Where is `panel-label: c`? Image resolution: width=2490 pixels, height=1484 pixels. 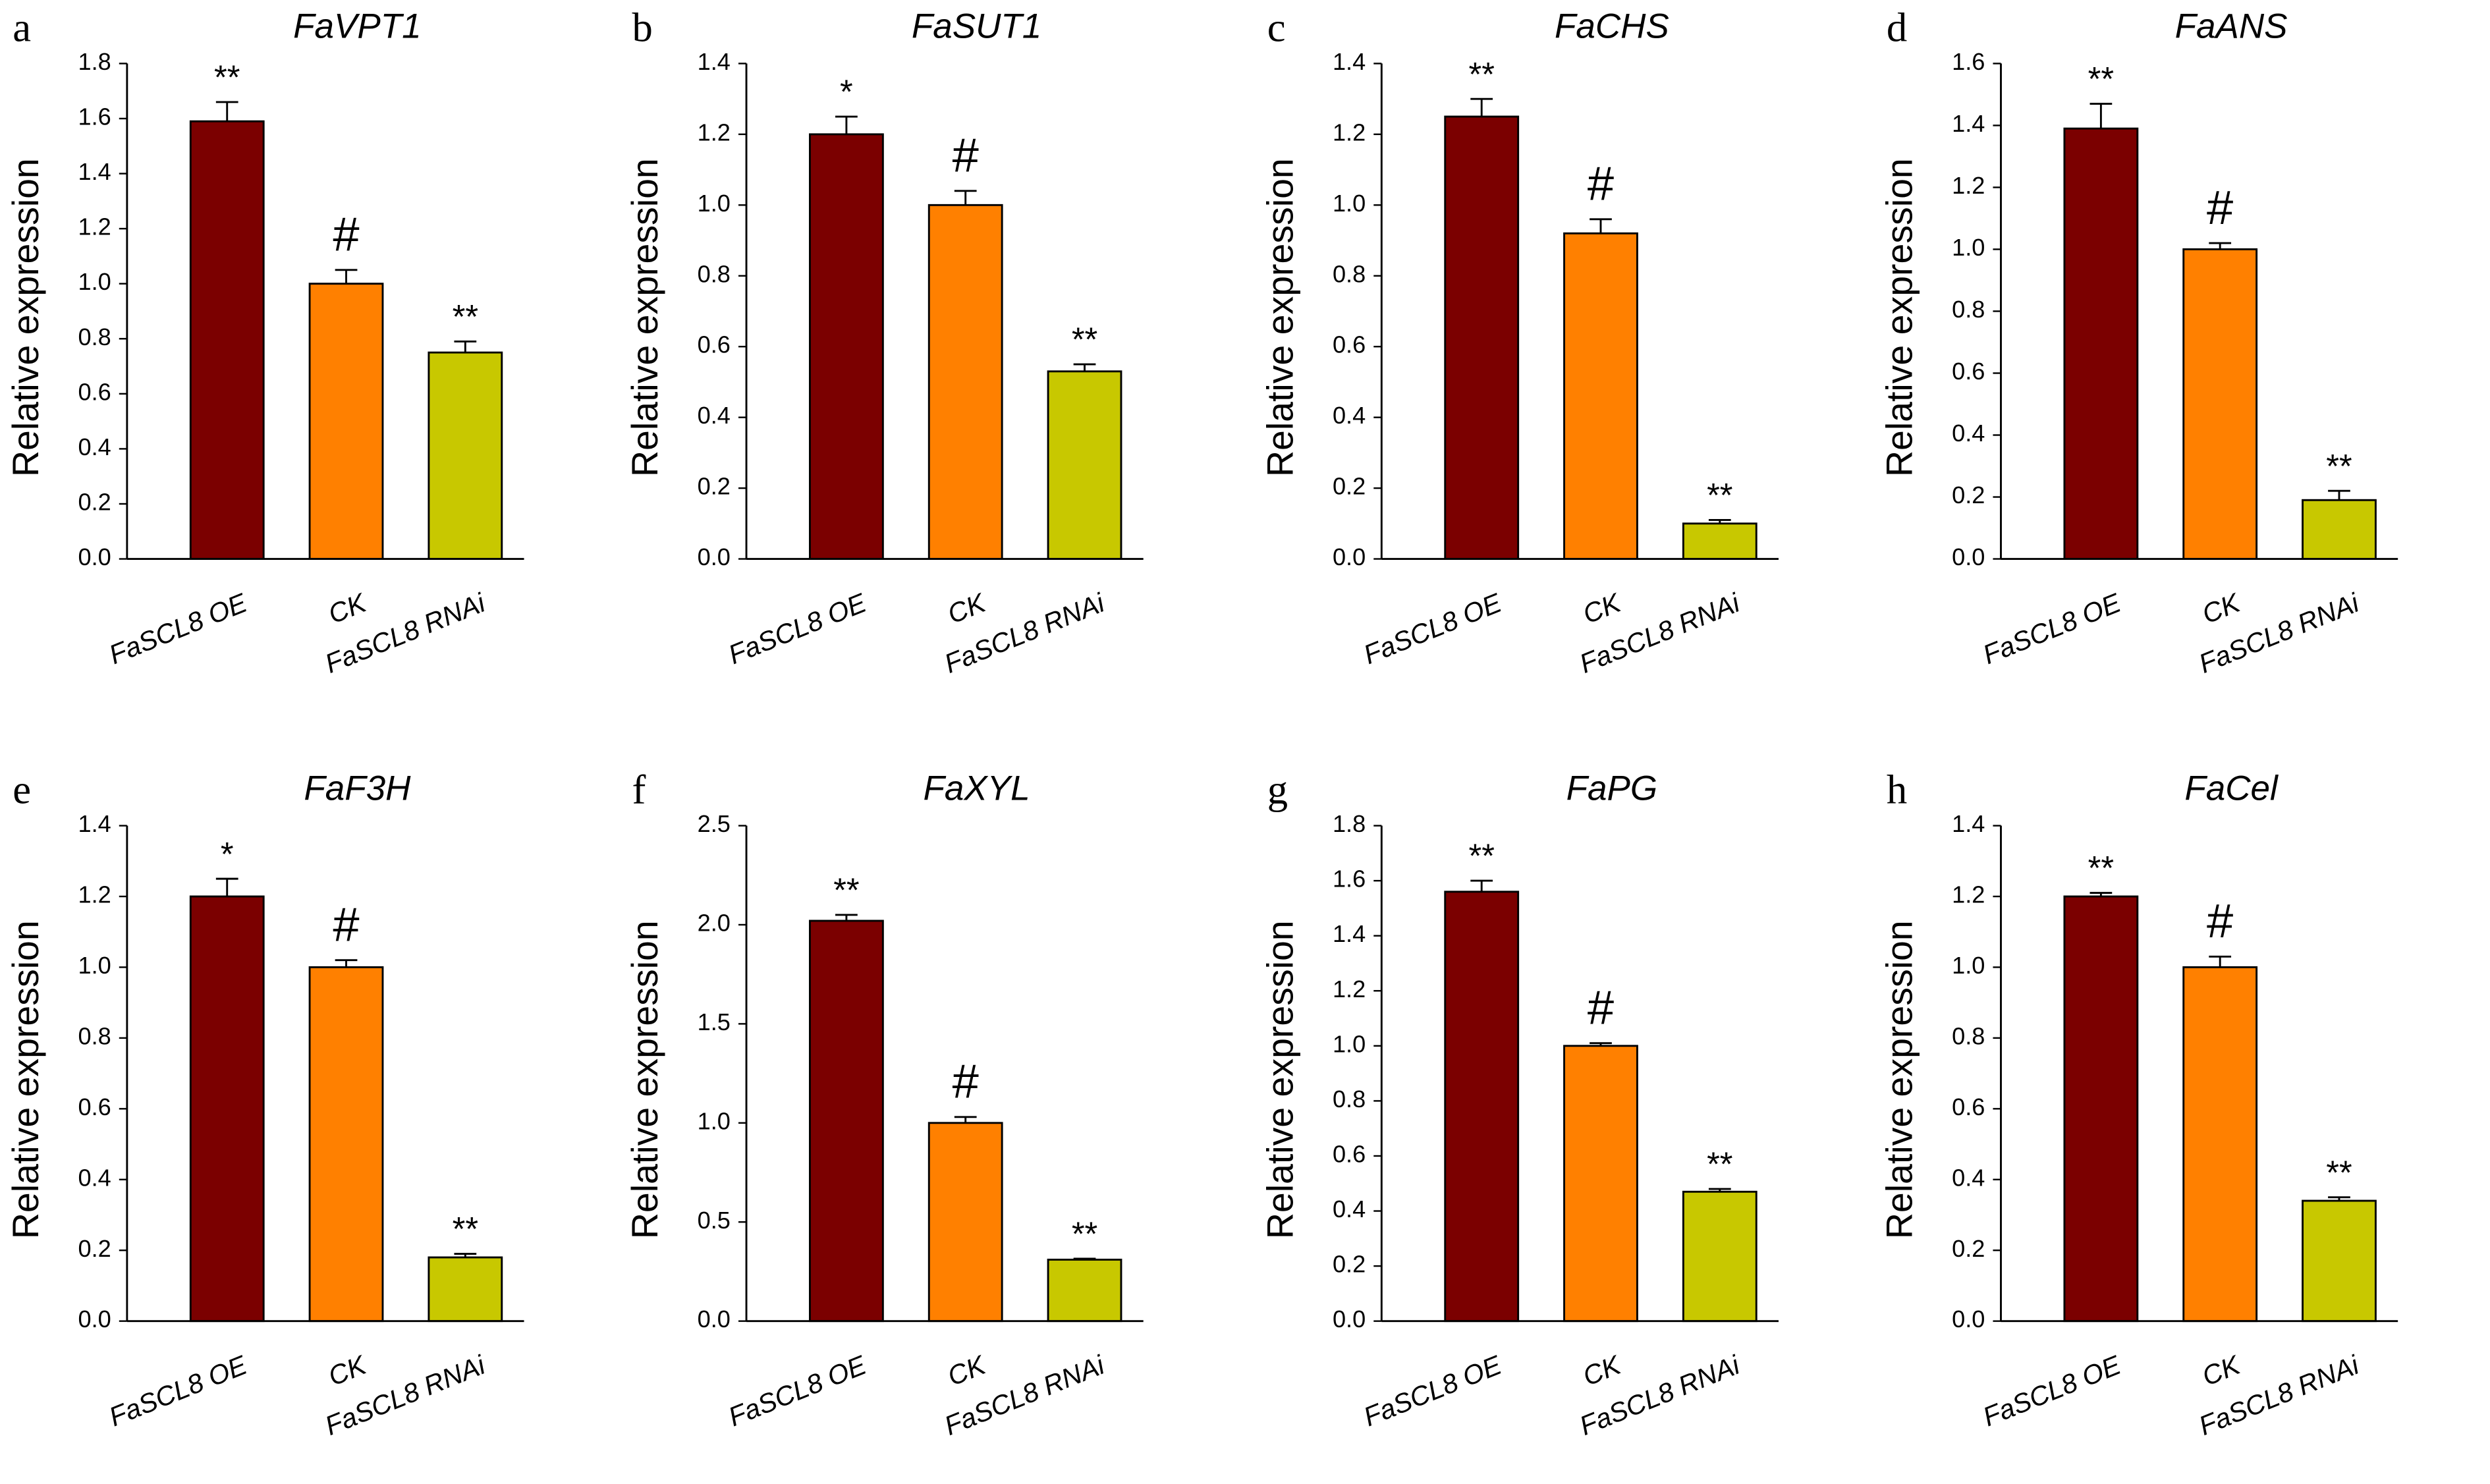
panel-label: c is located at coordinates (1276, 28).